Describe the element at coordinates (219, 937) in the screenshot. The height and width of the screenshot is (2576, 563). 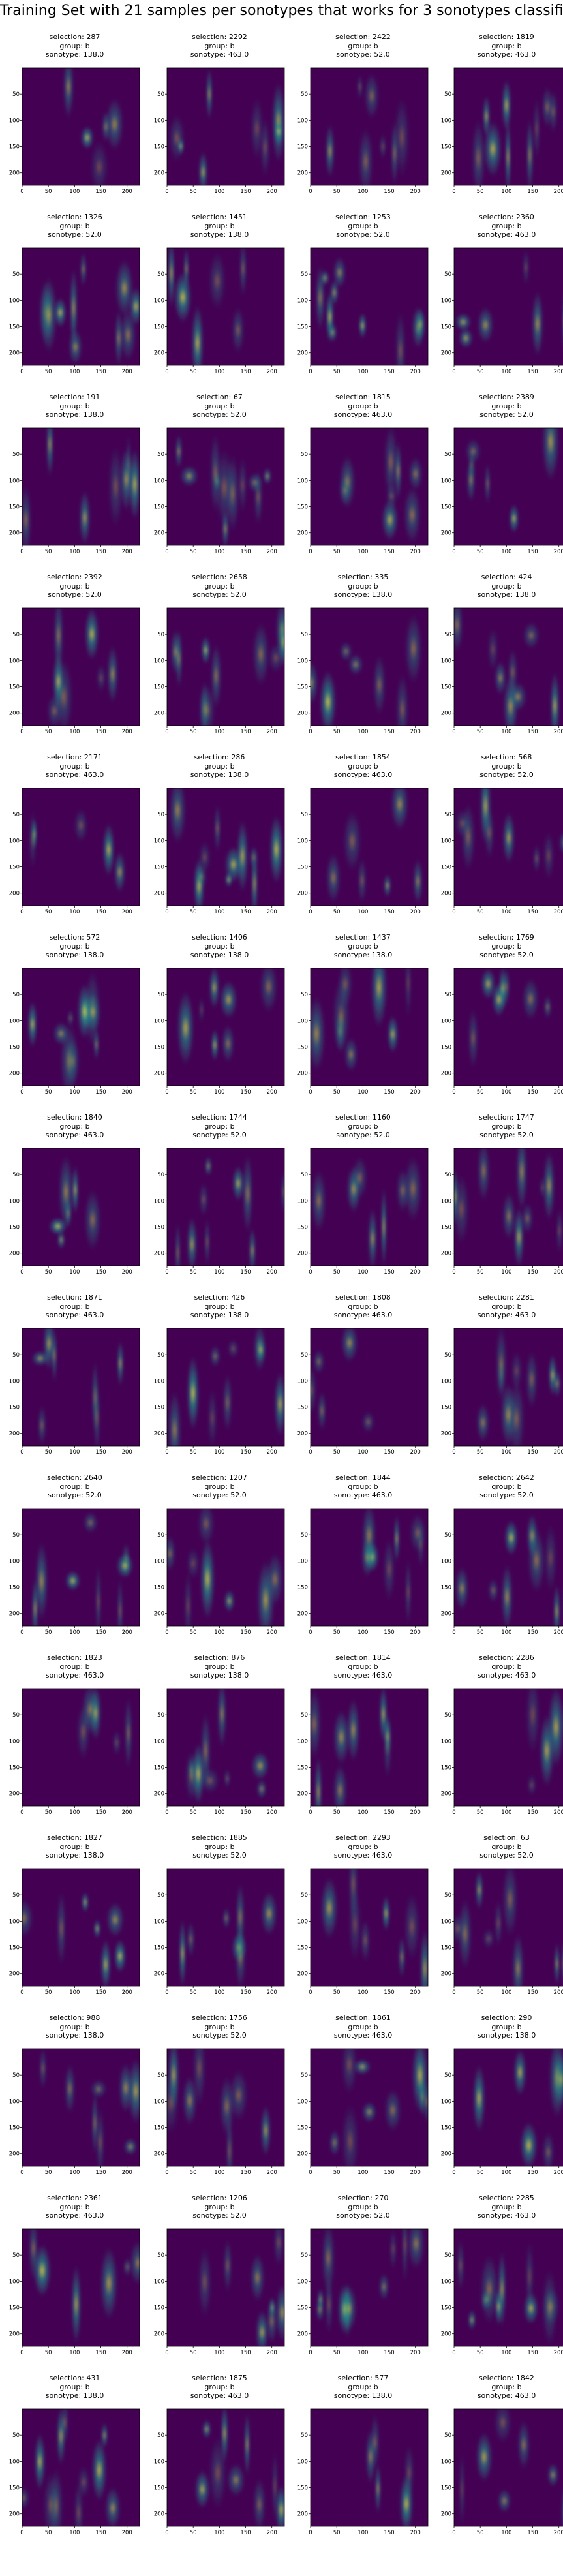
I see `panel-selection-label: selection: 1406` at that location.